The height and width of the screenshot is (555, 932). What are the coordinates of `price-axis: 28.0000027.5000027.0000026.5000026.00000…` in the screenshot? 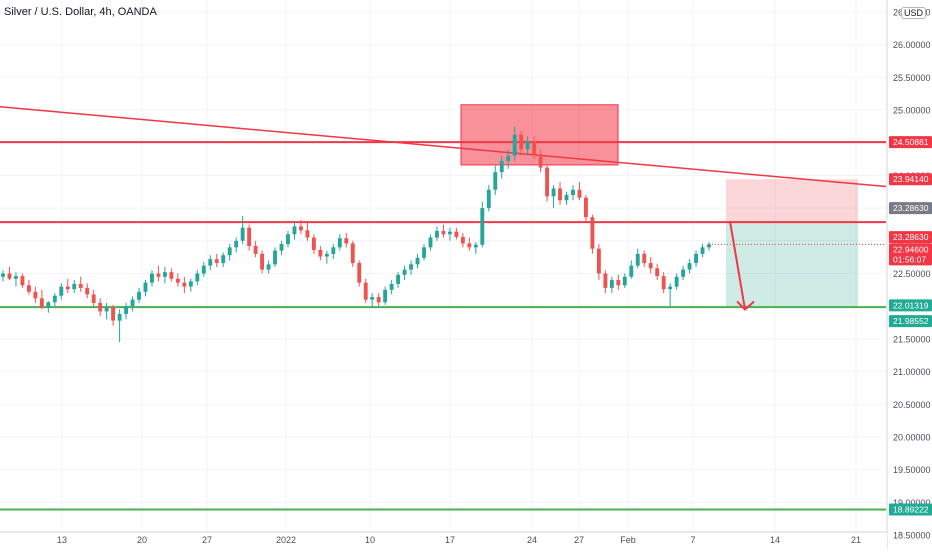 It's located at (909, 275).